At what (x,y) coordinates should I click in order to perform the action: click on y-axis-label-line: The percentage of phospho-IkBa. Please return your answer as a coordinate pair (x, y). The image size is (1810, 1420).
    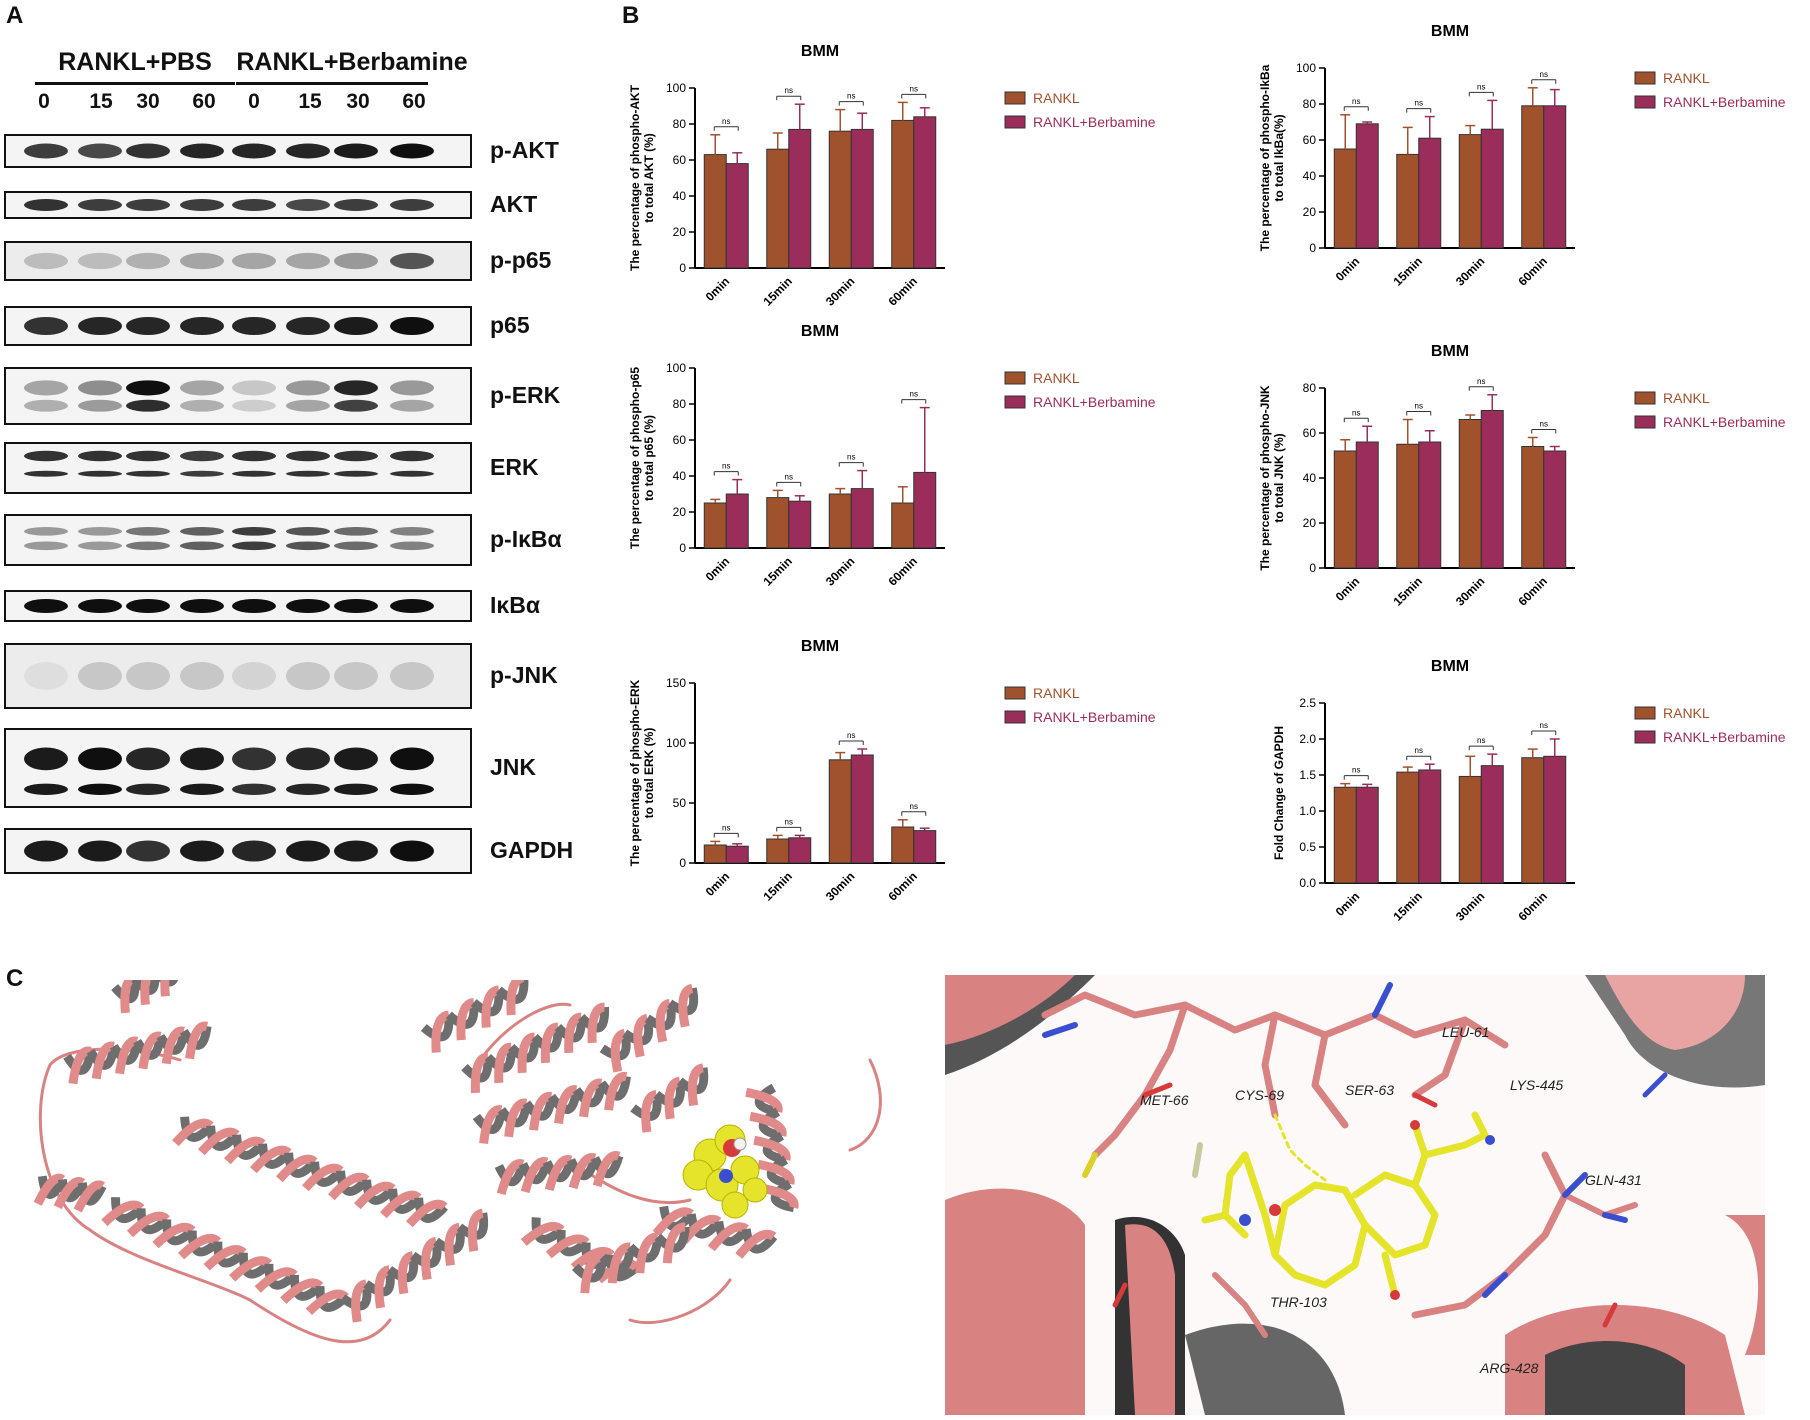
    Looking at the image, I should click on (1265, 157).